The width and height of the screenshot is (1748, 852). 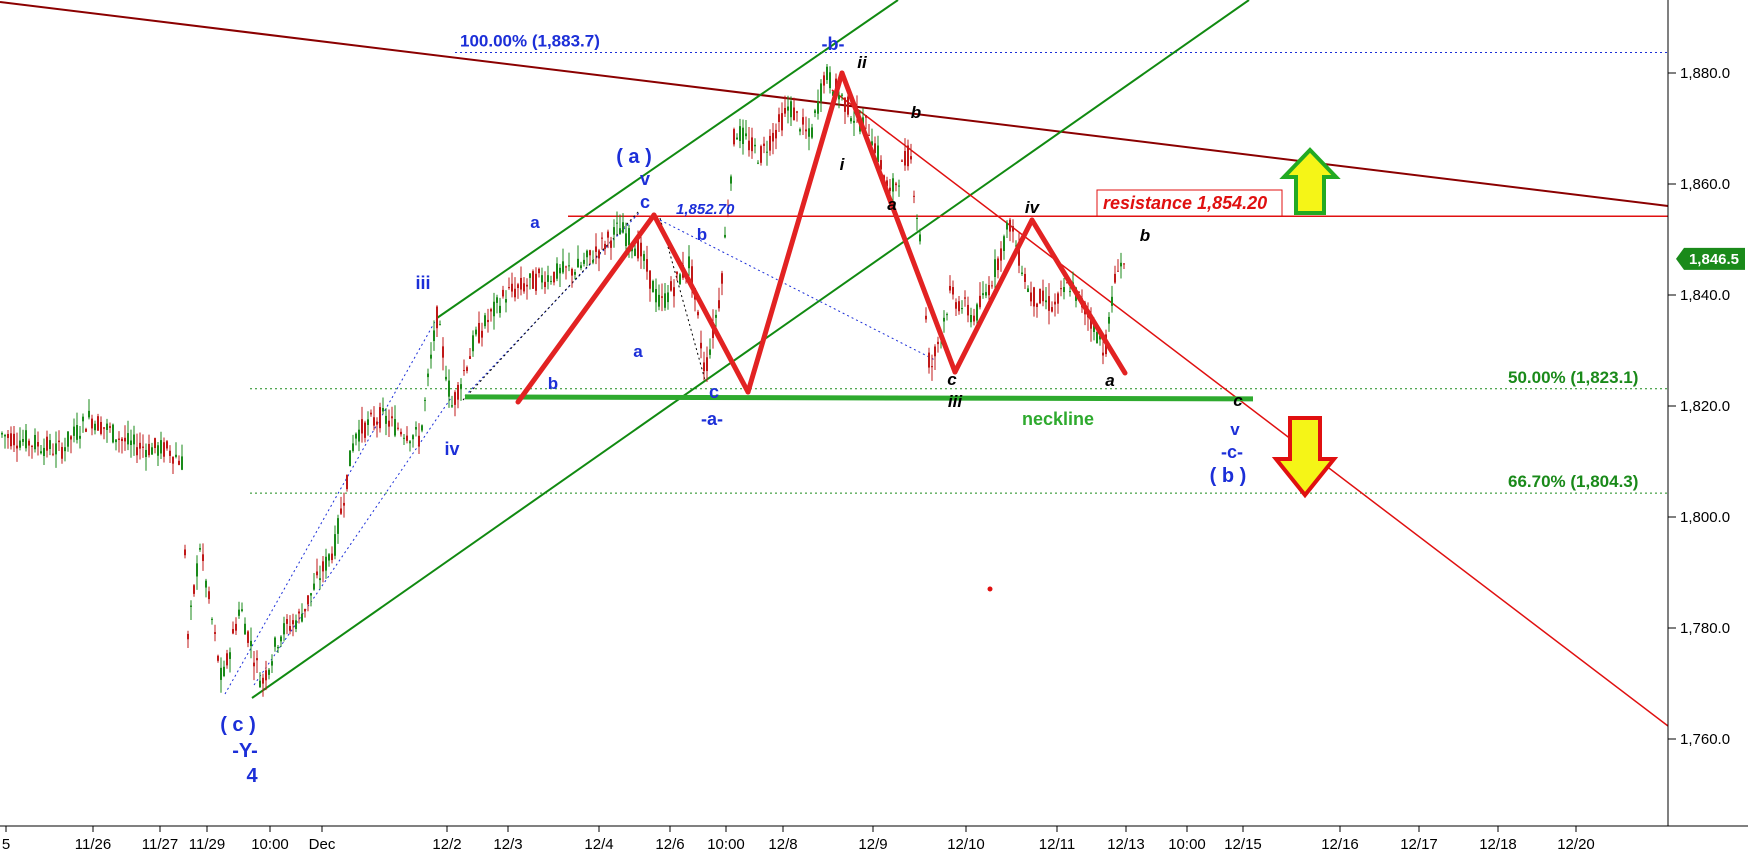 What do you see at coordinates (833, 44) in the screenshot?
I see `wave-label-blue: -b-` at bounding box center [833, 44].